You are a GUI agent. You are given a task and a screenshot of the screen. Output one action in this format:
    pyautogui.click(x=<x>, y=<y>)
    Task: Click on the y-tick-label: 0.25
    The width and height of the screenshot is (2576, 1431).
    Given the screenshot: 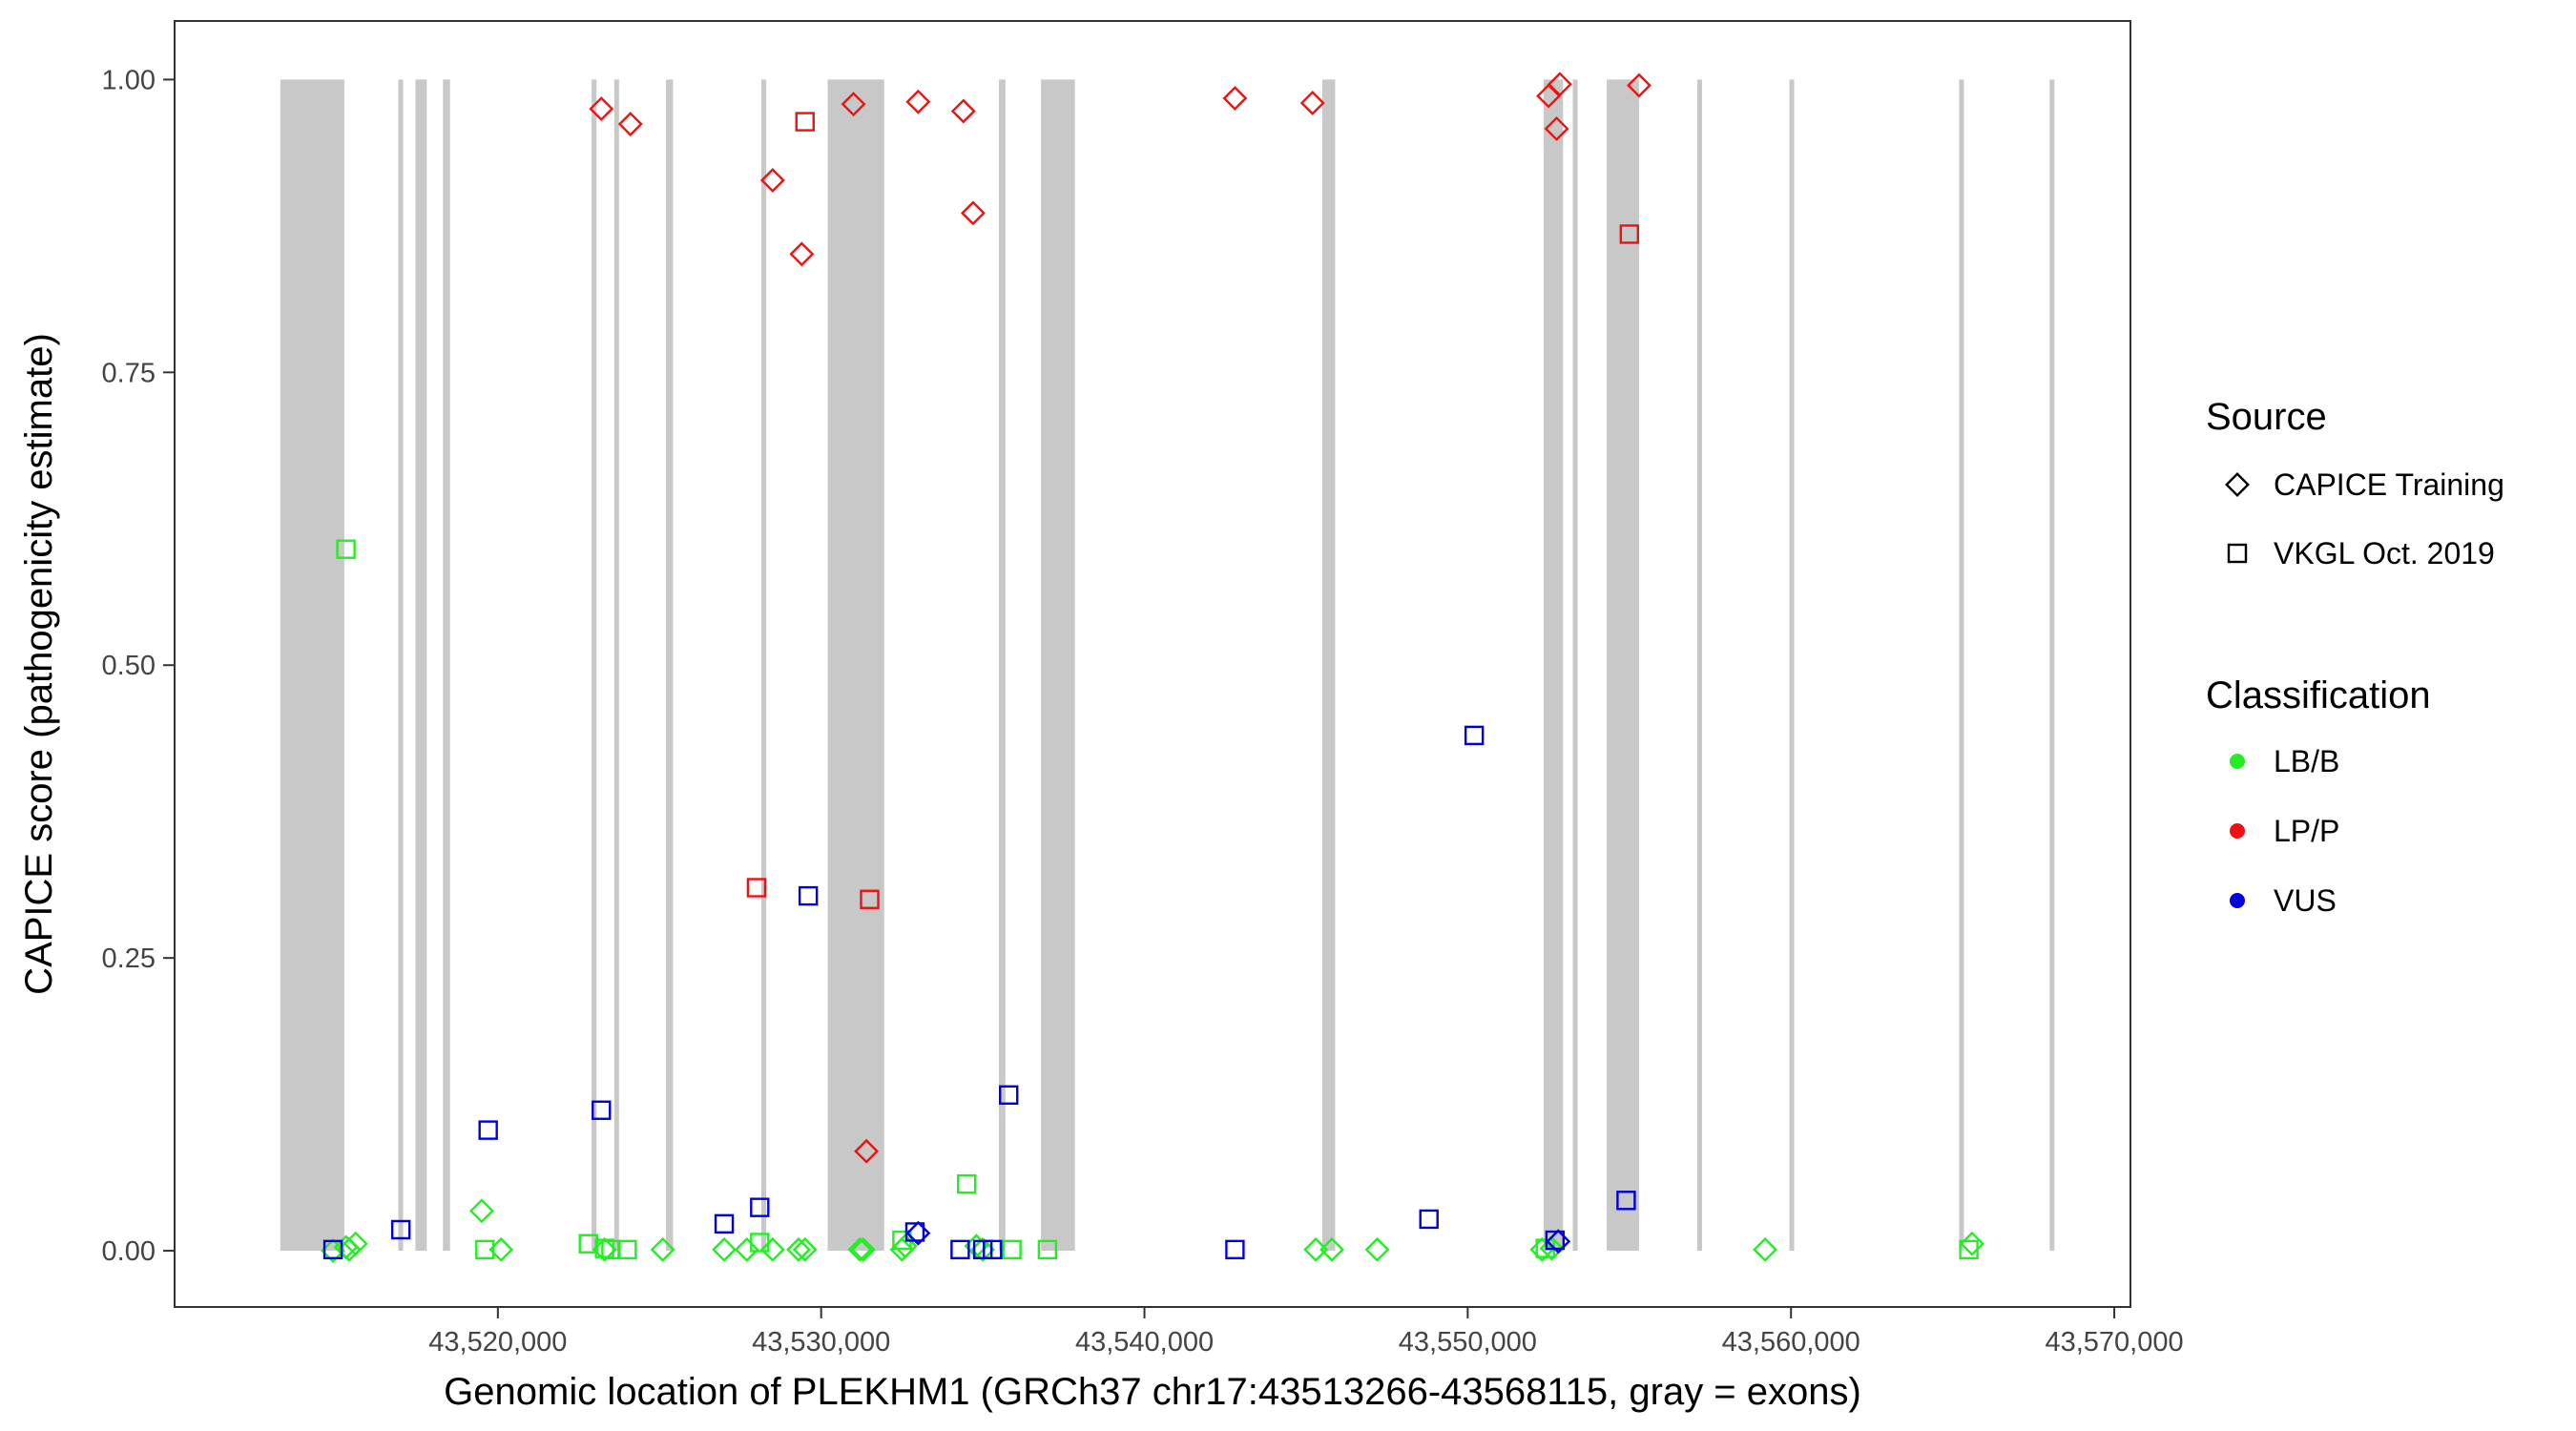 What is the action you would take?
    pyautogui.click(x=129, y=959)
    